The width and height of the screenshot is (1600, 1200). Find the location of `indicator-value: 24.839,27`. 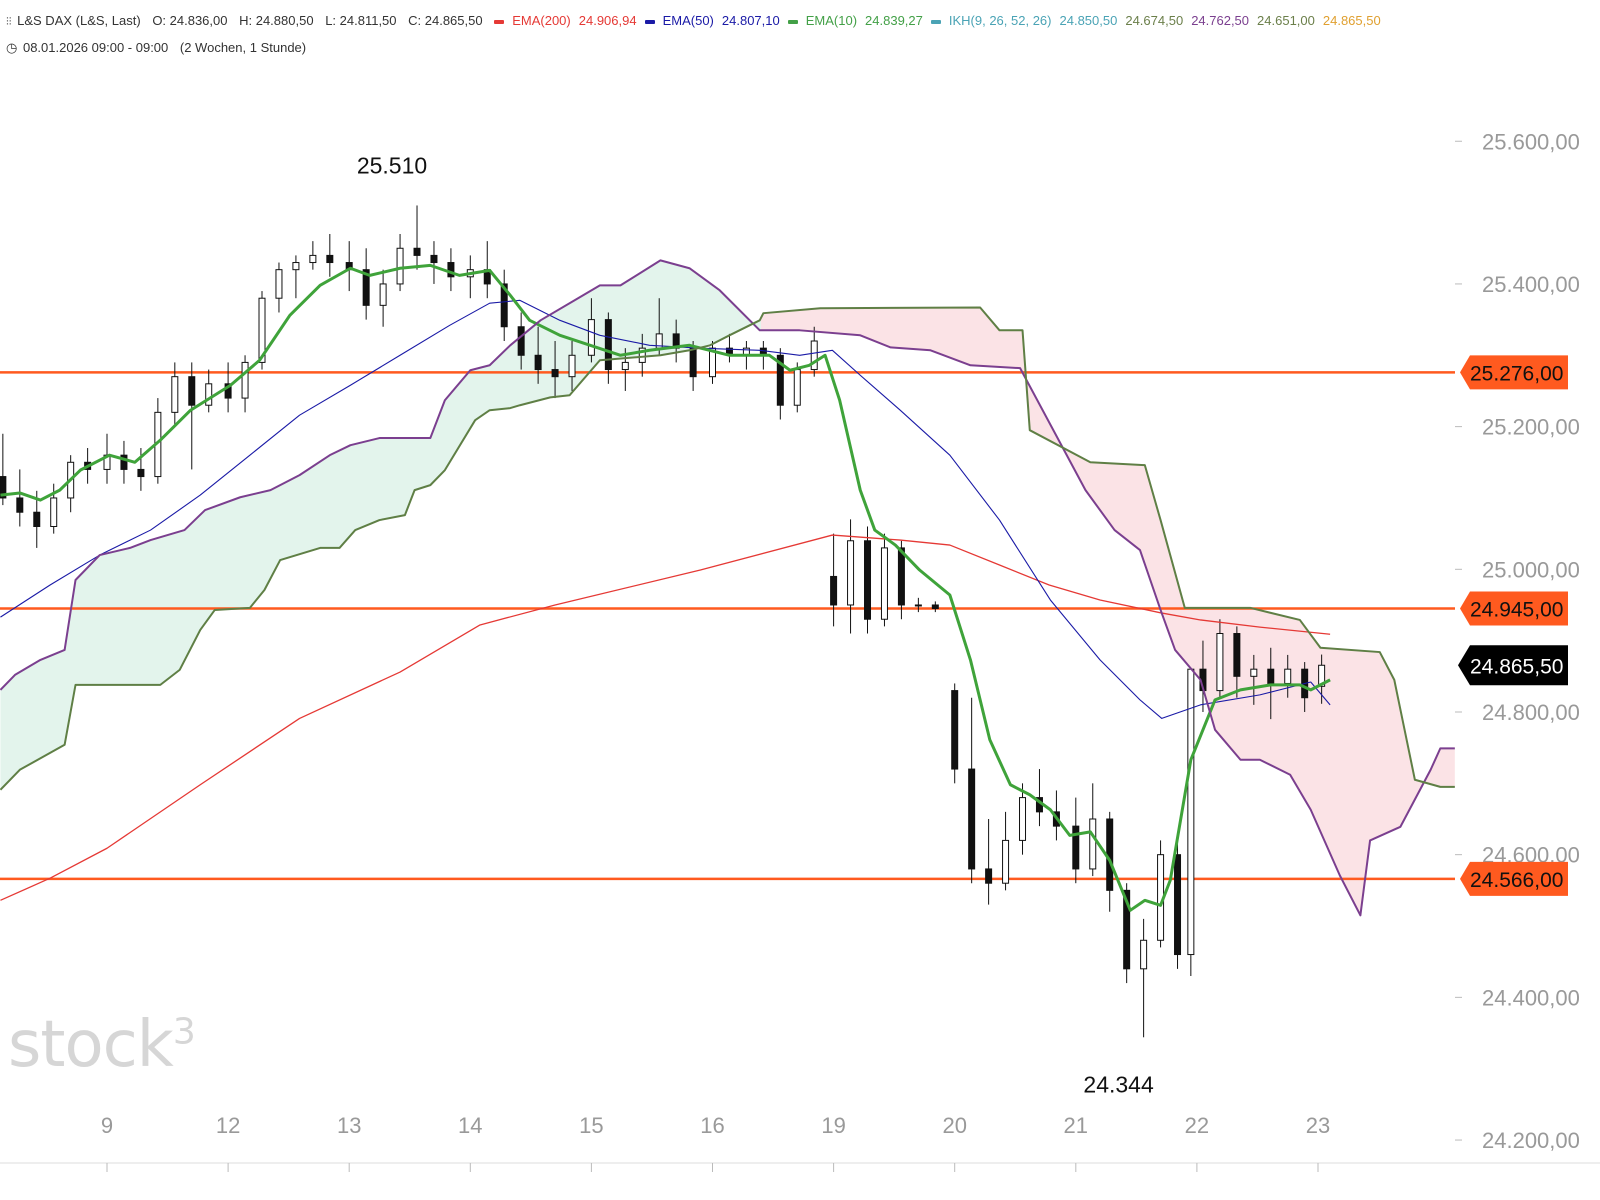

indicator-value: 24.839,27 is located at coordinates (894, 20).